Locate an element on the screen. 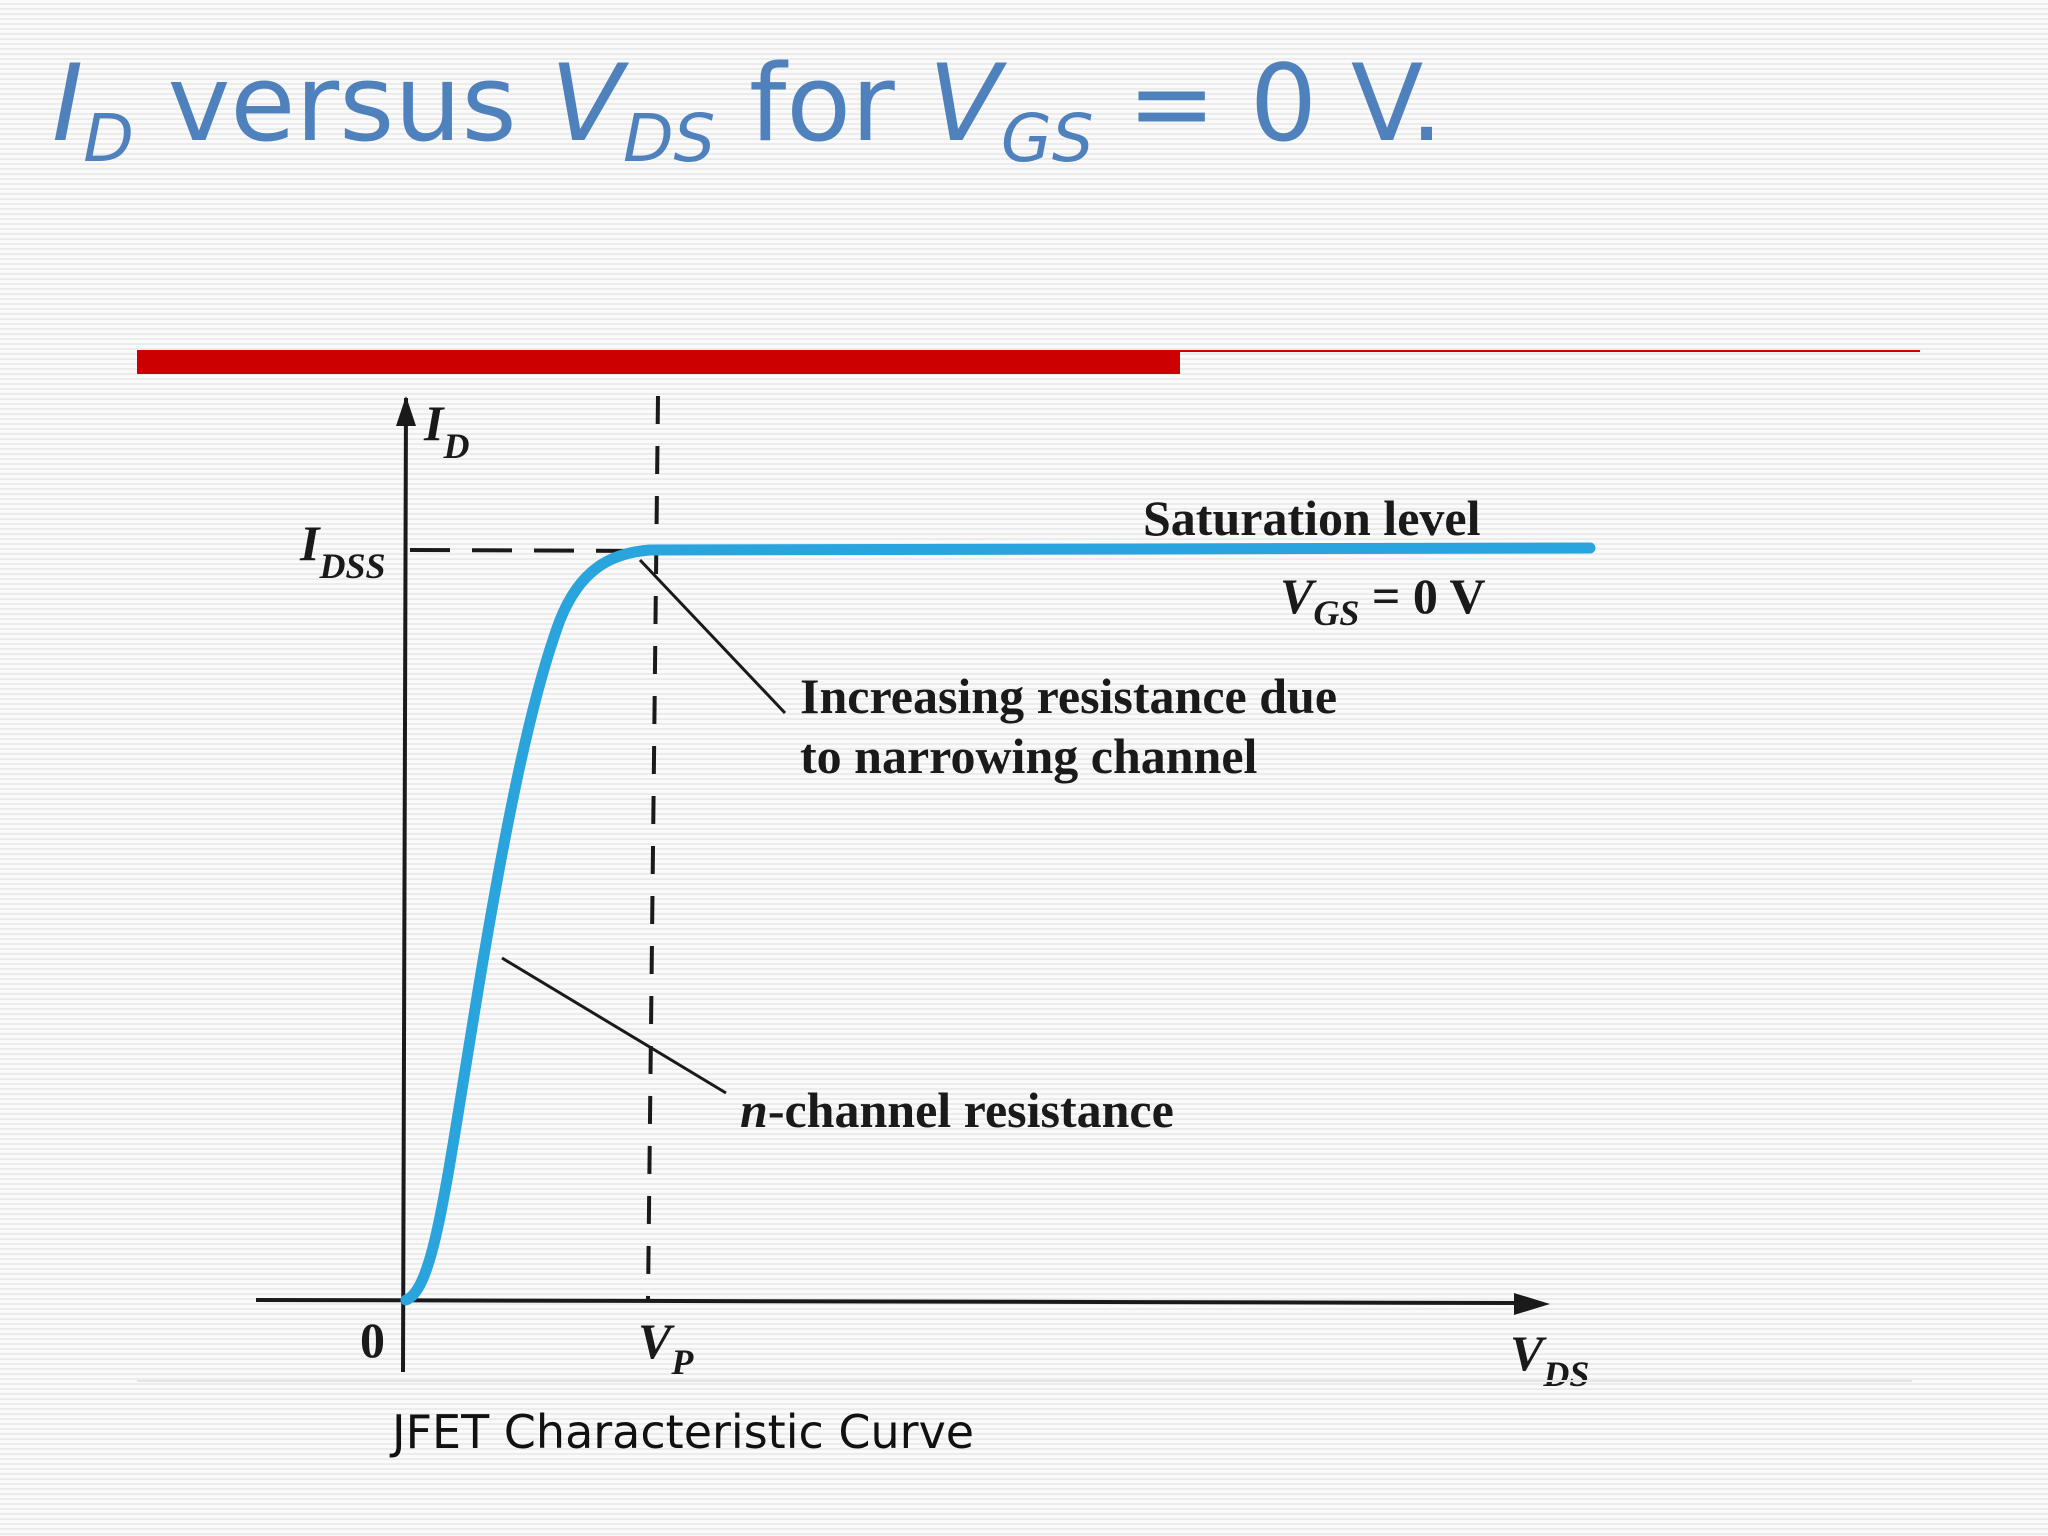 Image resolution: width=2048 pixels, height=1536 pixels. vp-dashed-guide is located at coordinates (653, 848).